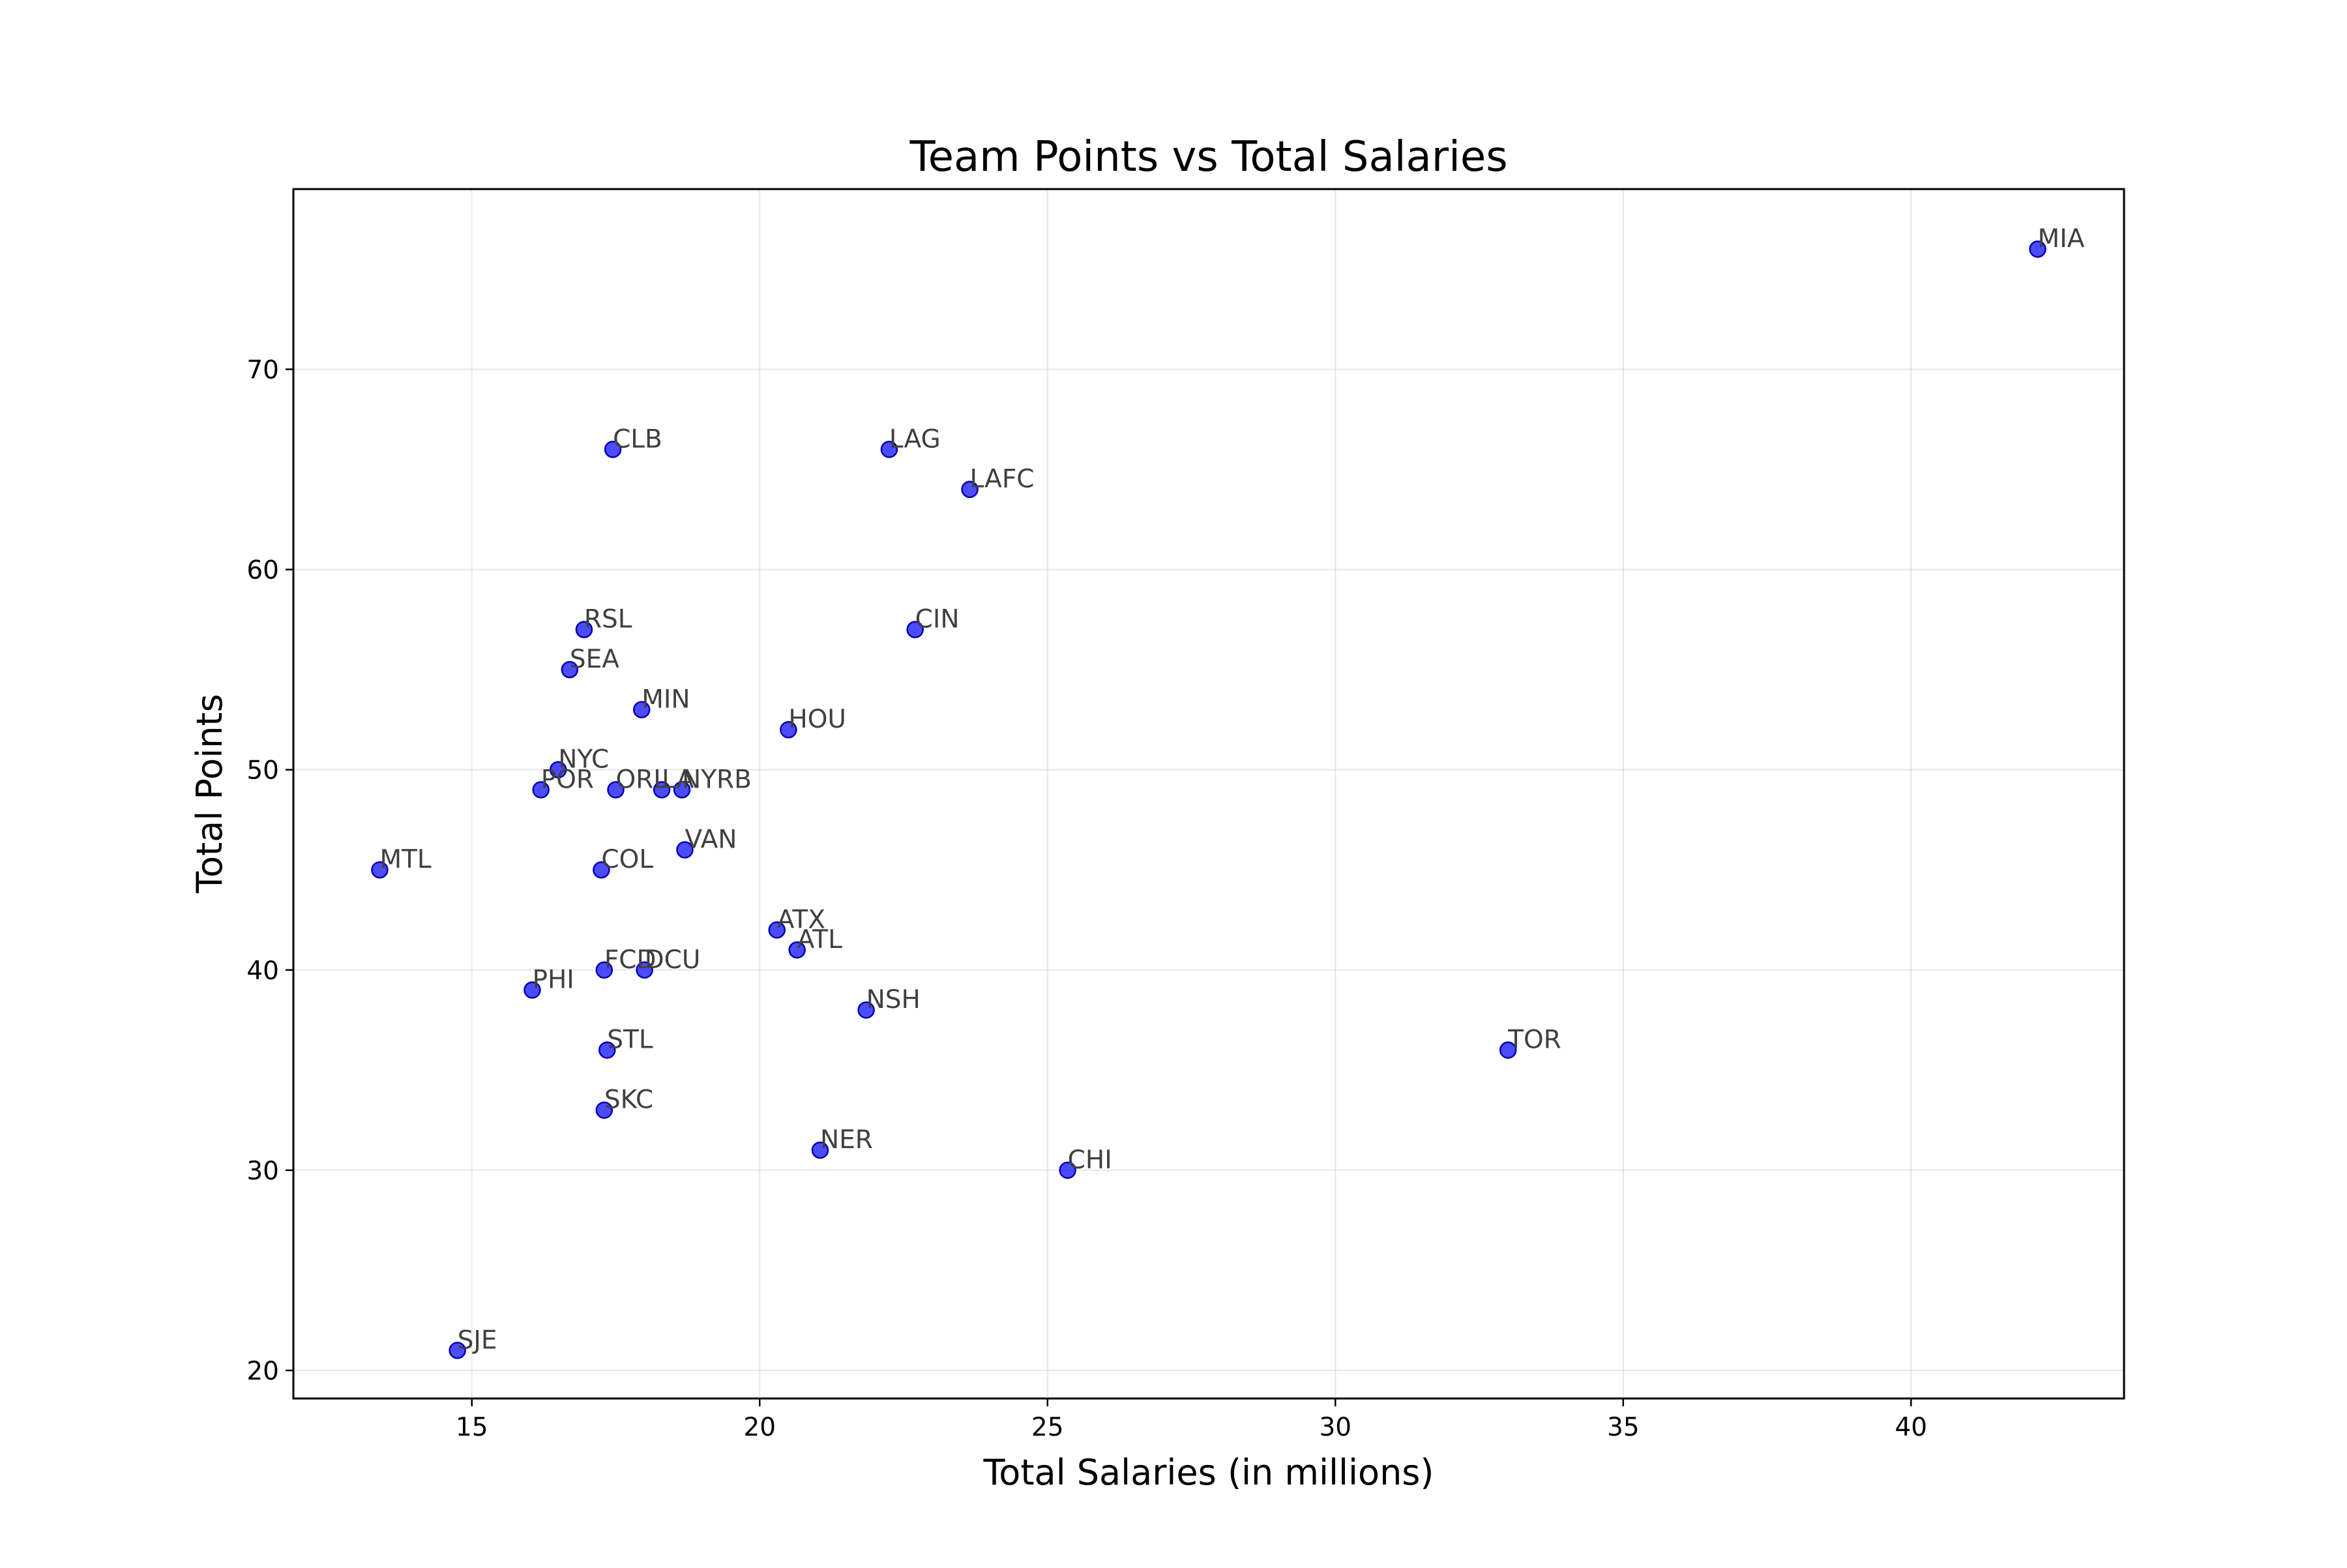 The width and height of the screenshot is (2347, 1568). Describe the element at coordinates (1047, 1427) in the screenshot. I see `x-tick-label: 25` at that location.